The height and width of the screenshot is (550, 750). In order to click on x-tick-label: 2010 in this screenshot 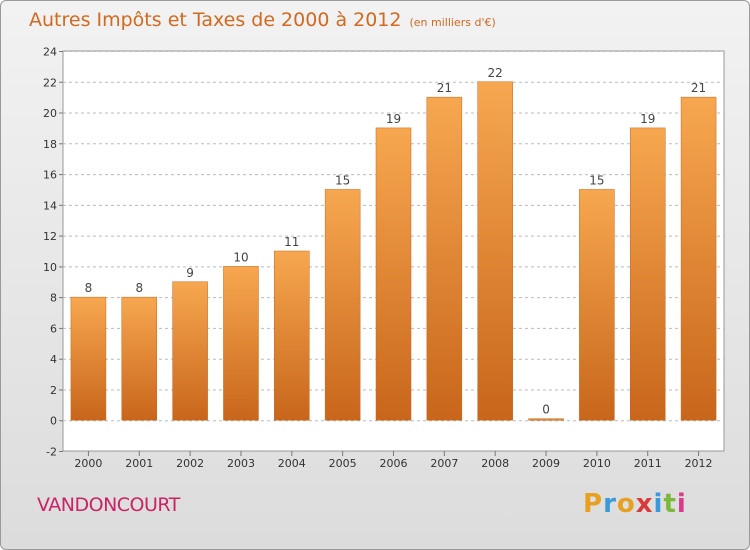, I will do `click(597, 463)`.